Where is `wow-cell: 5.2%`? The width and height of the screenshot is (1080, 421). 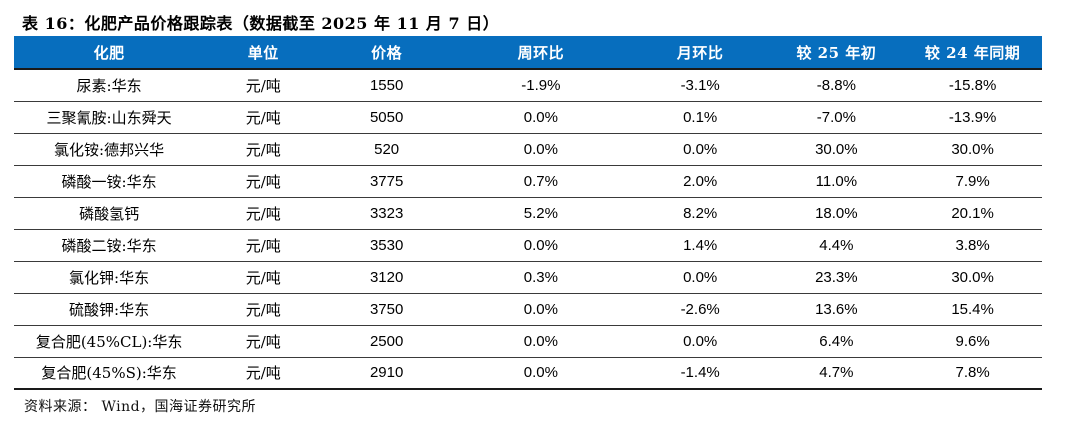 wow-cell: 5.2% is located at coordinates (540, 213).